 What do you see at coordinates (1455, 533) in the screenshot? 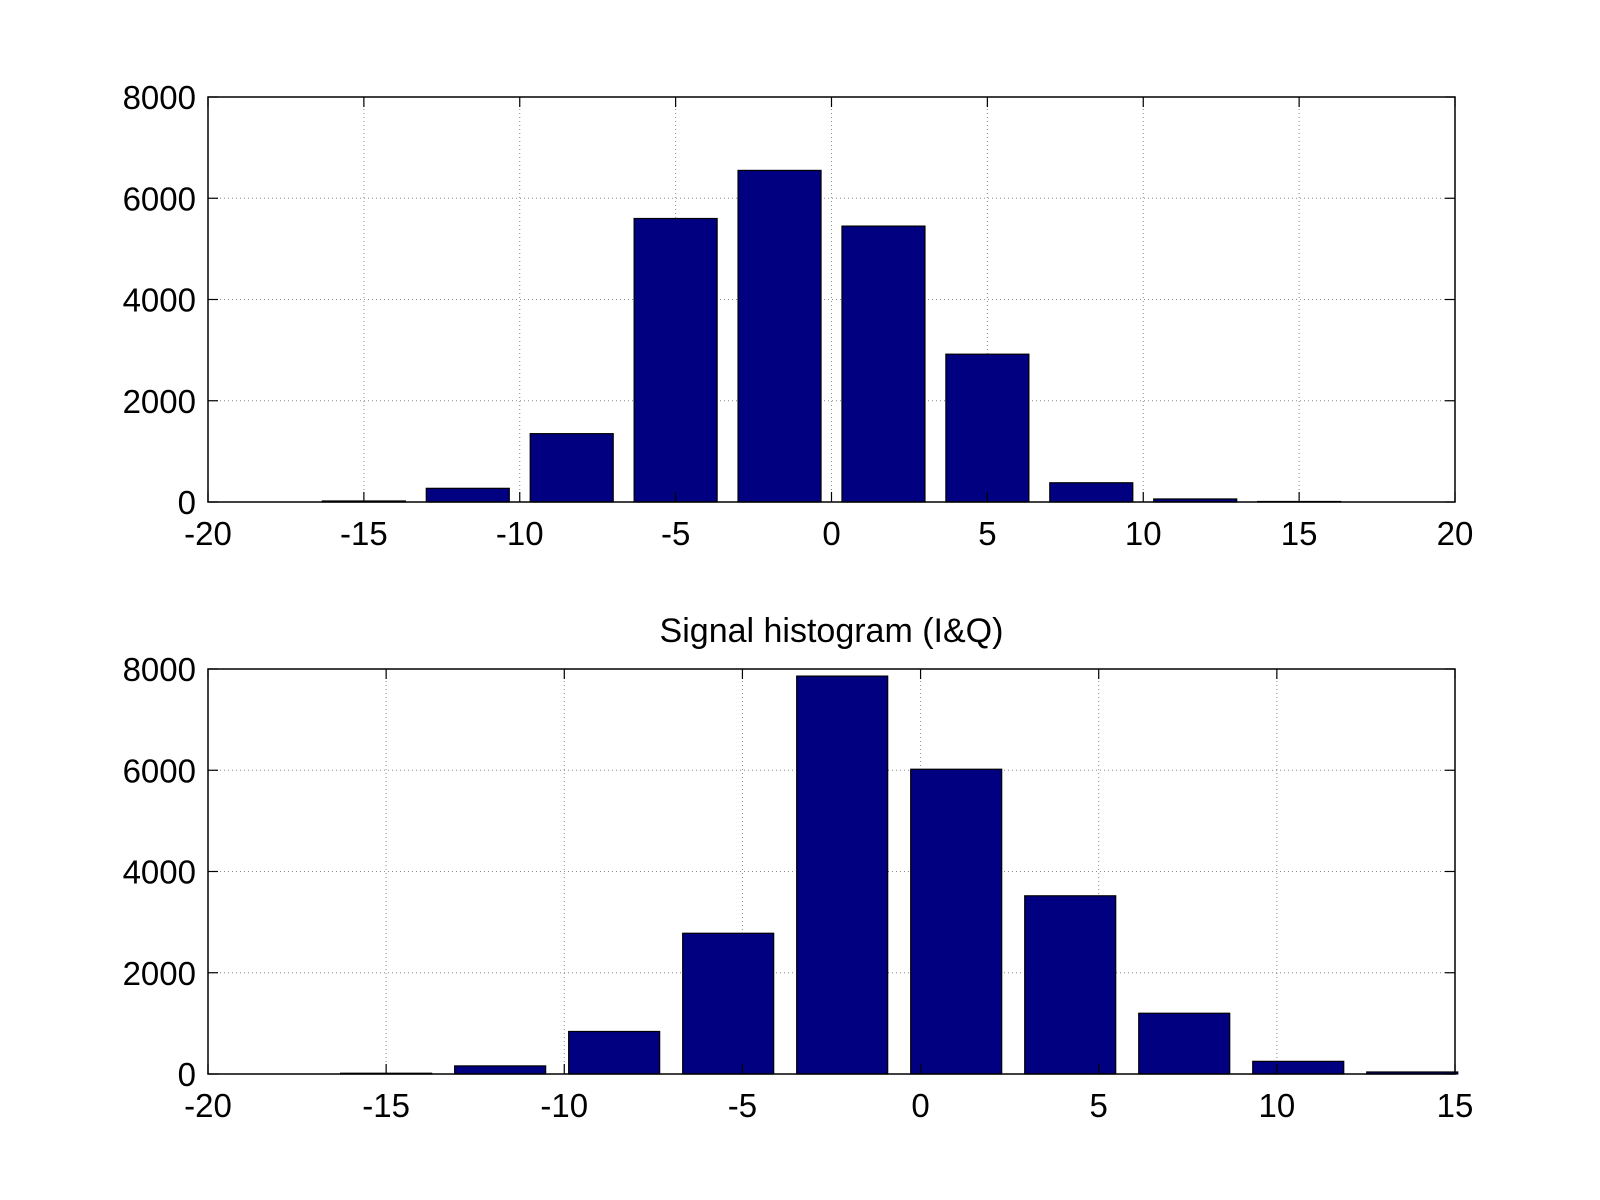
I see `x-tick-label: 20` at bounding box center [1455, 533].